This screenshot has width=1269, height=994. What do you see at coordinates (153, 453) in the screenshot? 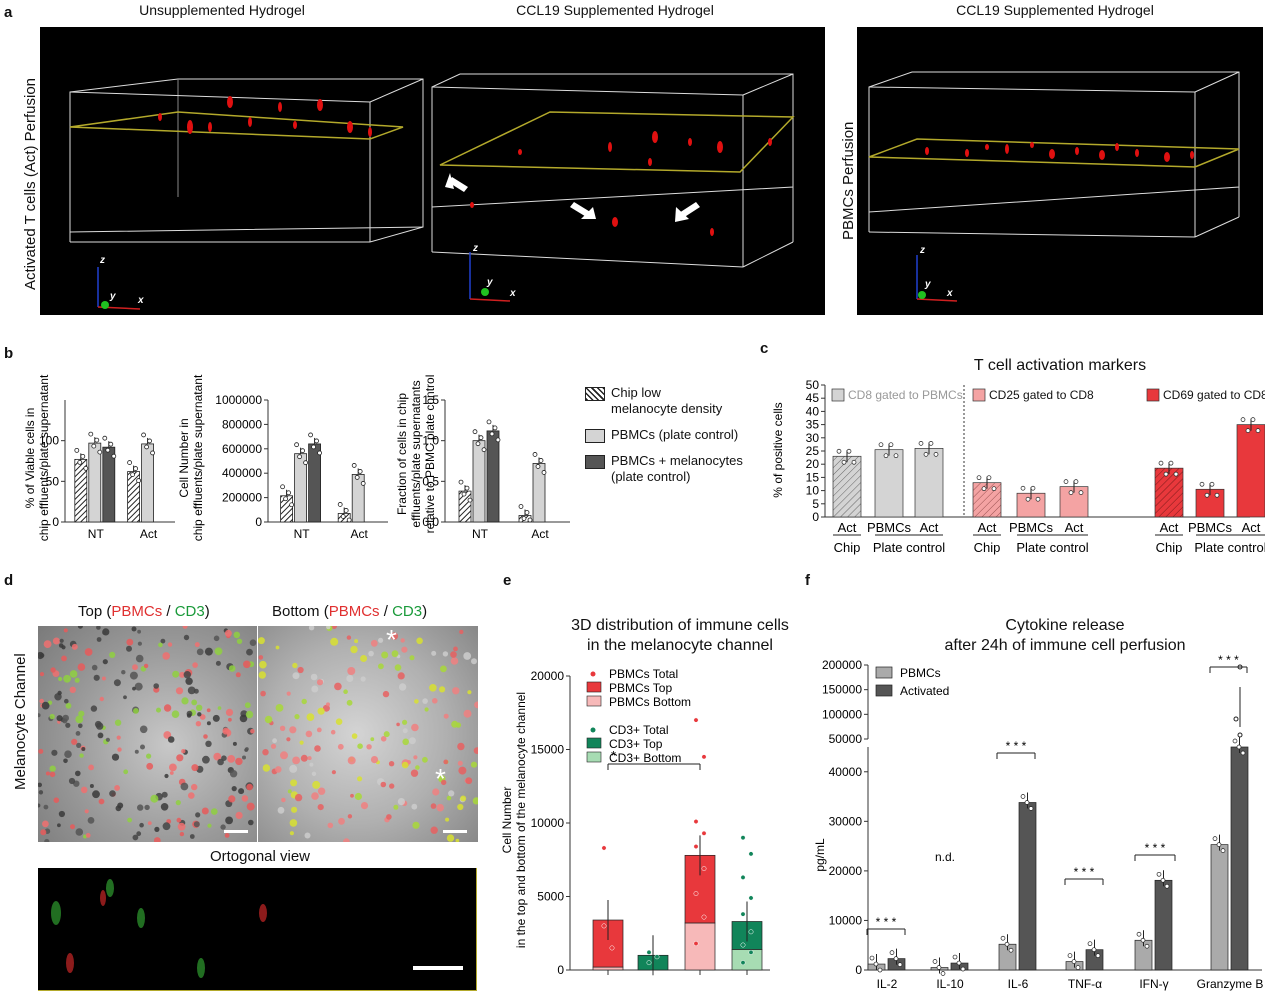
I see `b1-data-point` at bounding box center [153, 453].